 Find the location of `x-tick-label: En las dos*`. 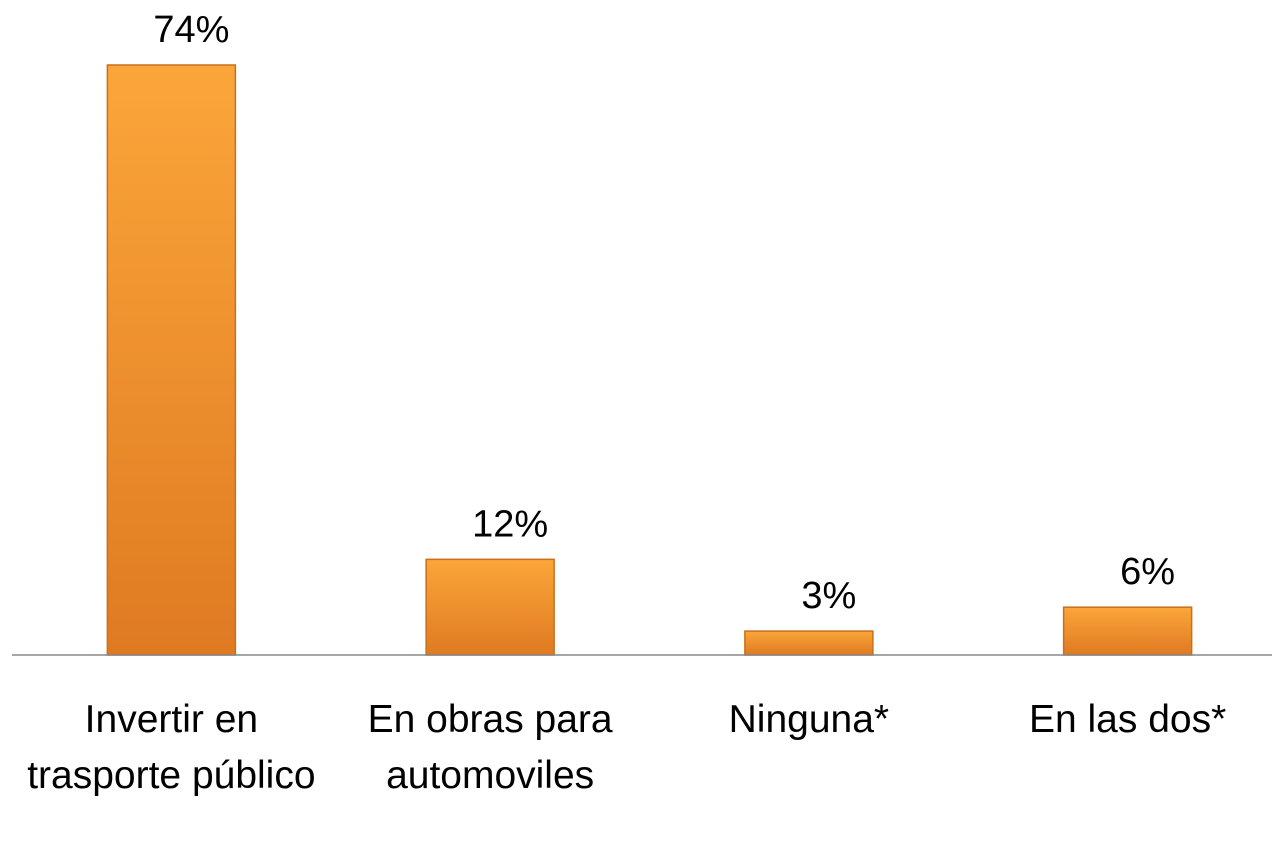

x-tick-label: En las dos* is located at coordinates (1127, 719).